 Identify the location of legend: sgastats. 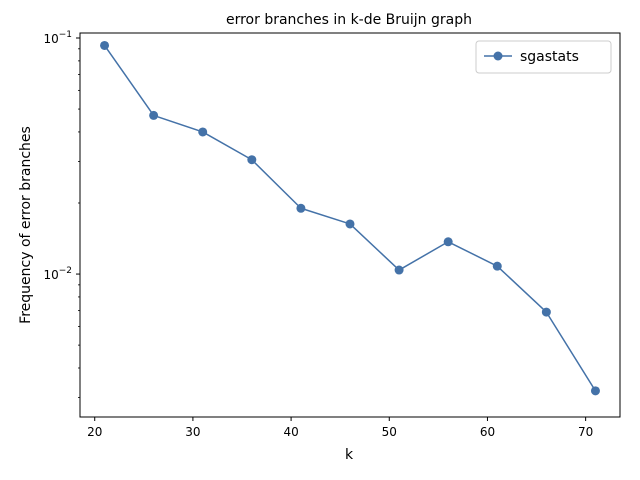
(543, 57).